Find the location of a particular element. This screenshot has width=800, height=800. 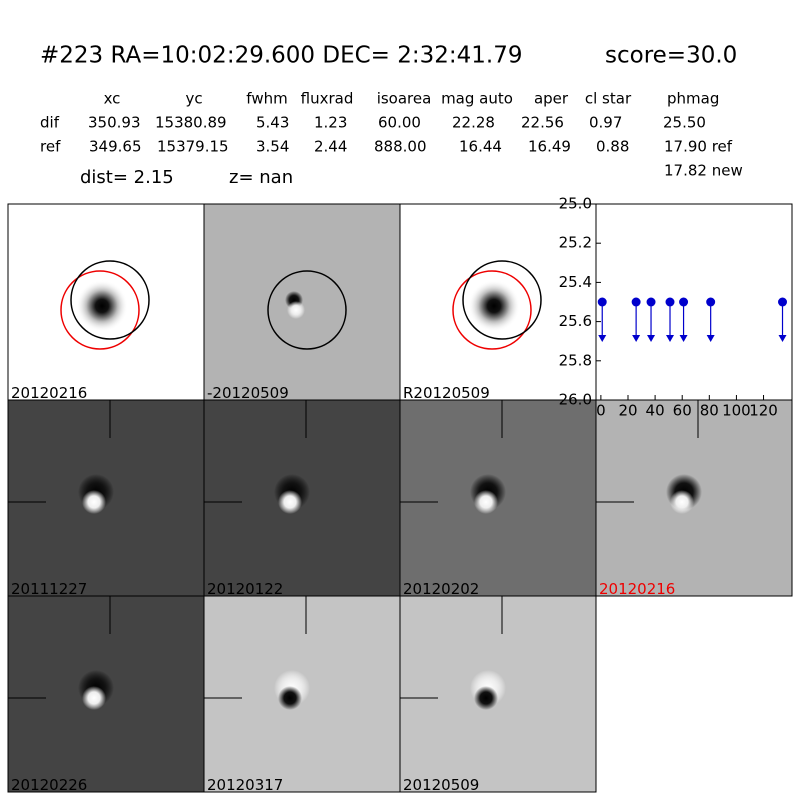

y-tick-label: 25.0 is located at coordinates (575, 204).